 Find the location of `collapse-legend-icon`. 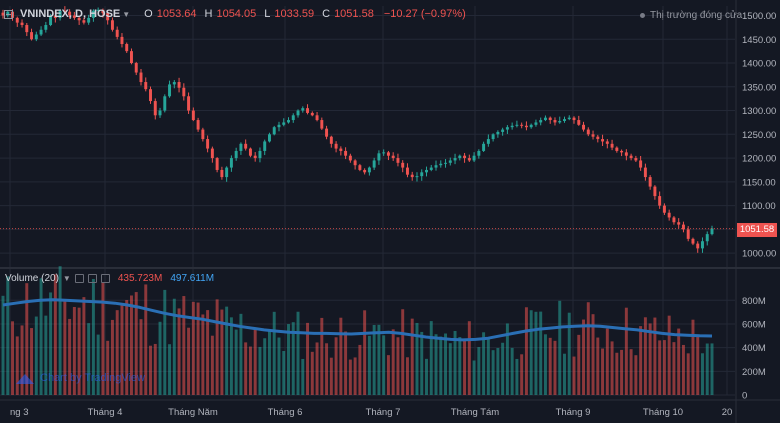

collapse-legend-icon is located at coordinates (8, 14).